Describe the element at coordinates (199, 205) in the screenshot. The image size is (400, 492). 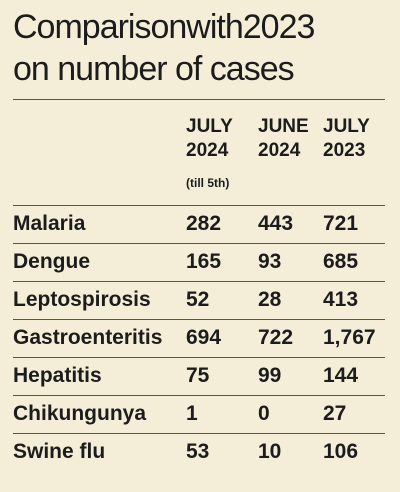
I see `header-rule` at that location.